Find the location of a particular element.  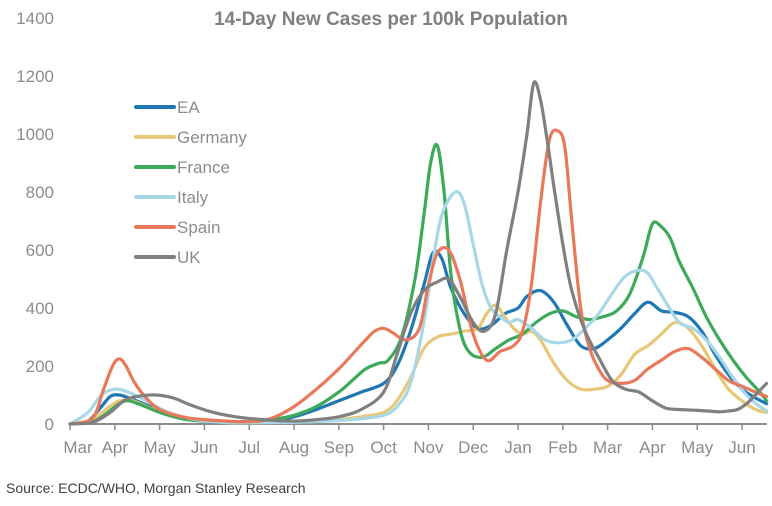

legend-label-france: France is located at coordinates (203, 167).